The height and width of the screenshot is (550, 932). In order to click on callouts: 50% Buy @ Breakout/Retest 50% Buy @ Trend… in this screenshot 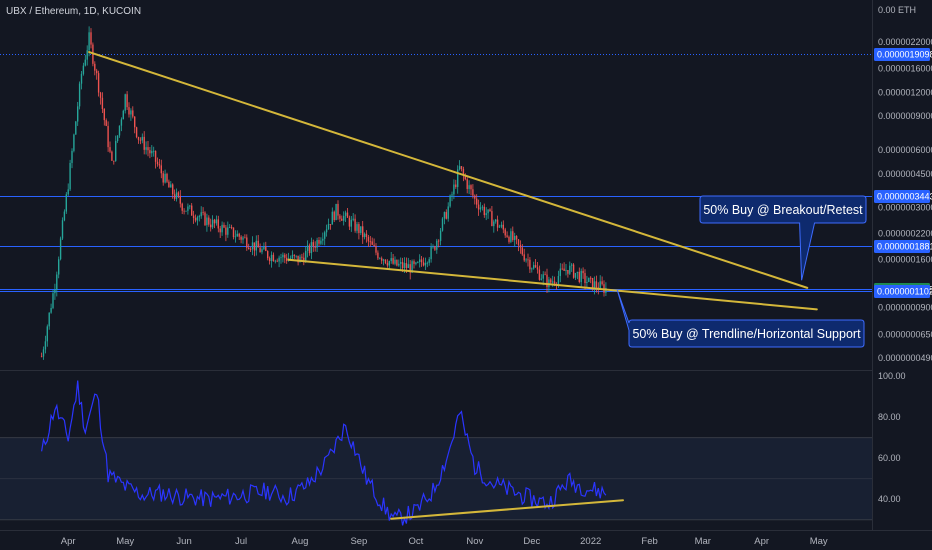, I will do `click(741, 271)`.